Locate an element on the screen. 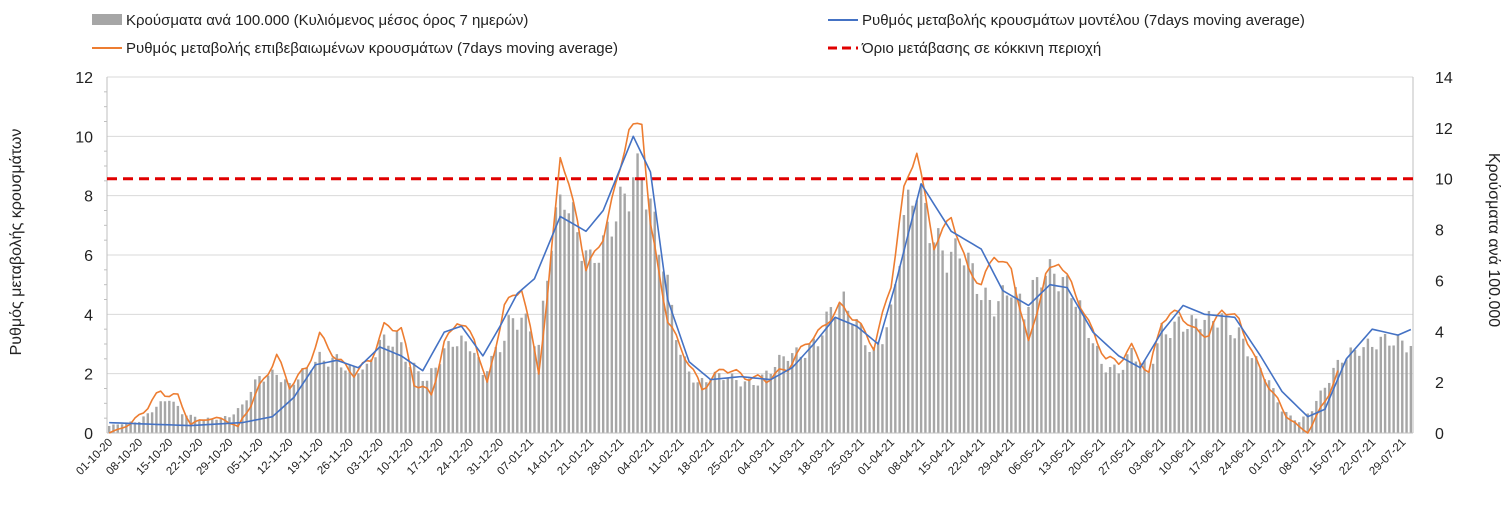 This screenshot has height=518, width=1505. y-right-tick-label: 4 is located at coordinates (1439, 332).